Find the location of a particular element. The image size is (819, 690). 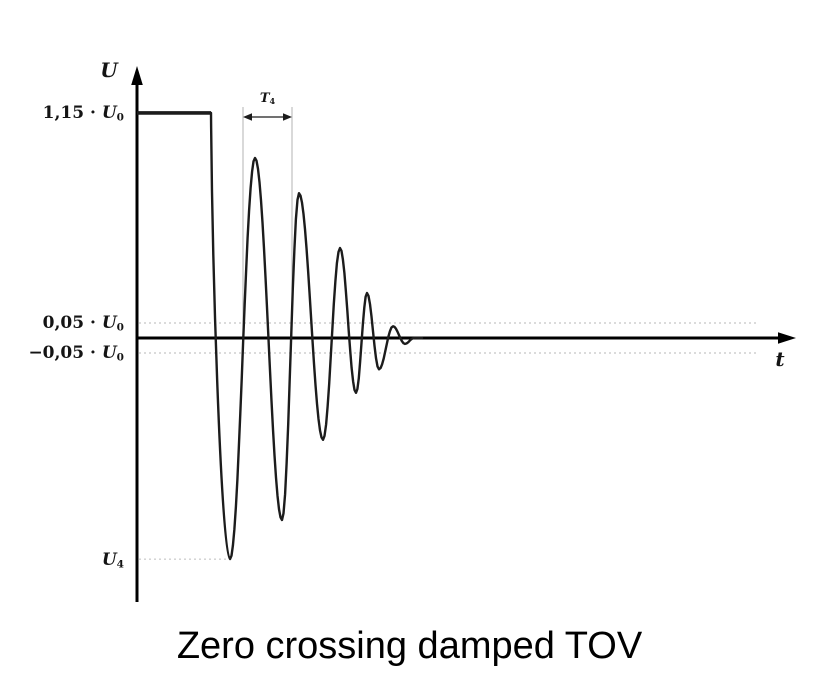

period-marker-label: T4 is located at coordinates (267, 98).